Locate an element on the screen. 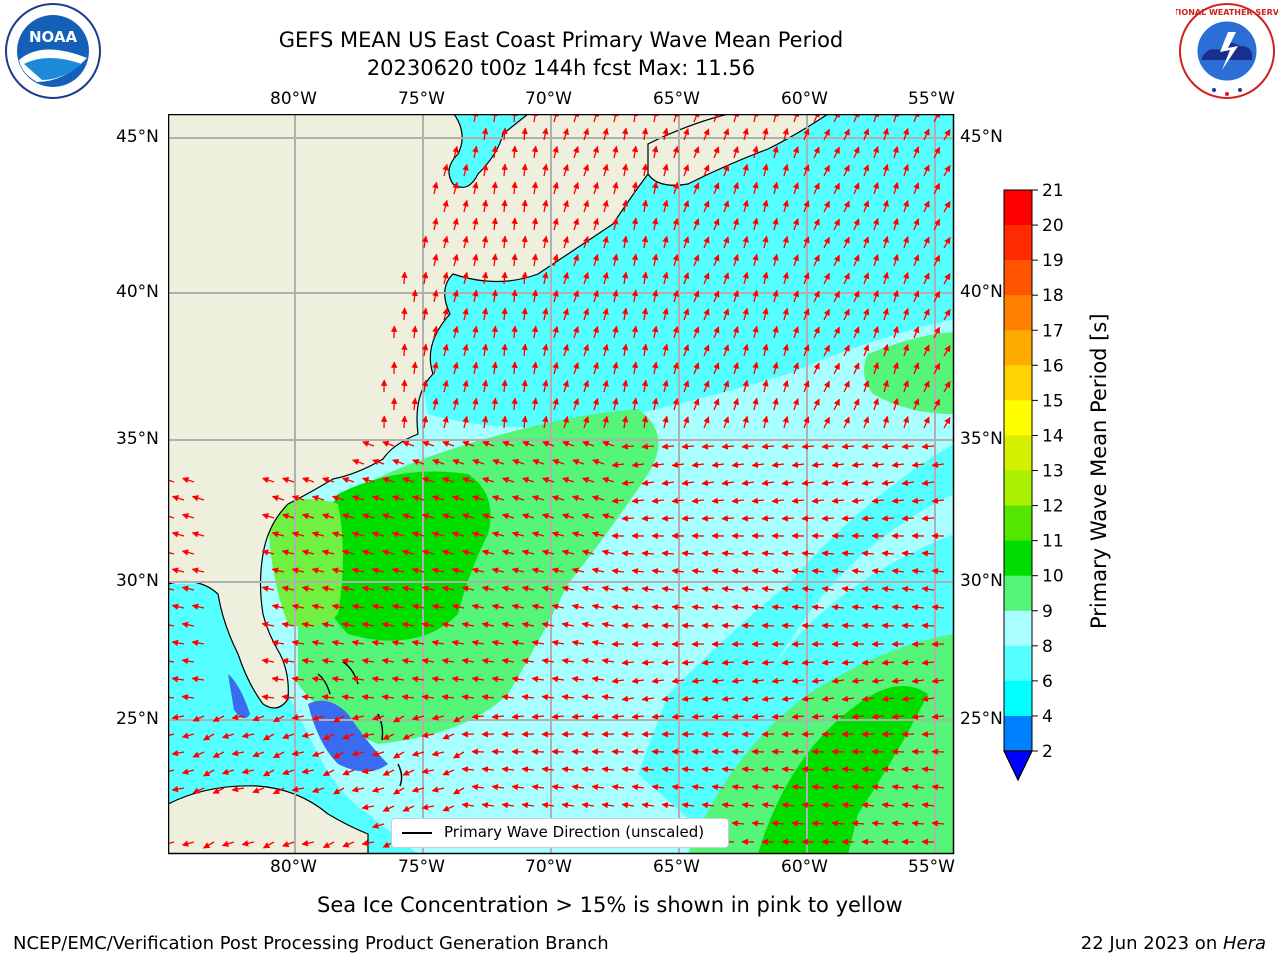  lon-label-bottom: 70°W is located at coordinates (548, 867).